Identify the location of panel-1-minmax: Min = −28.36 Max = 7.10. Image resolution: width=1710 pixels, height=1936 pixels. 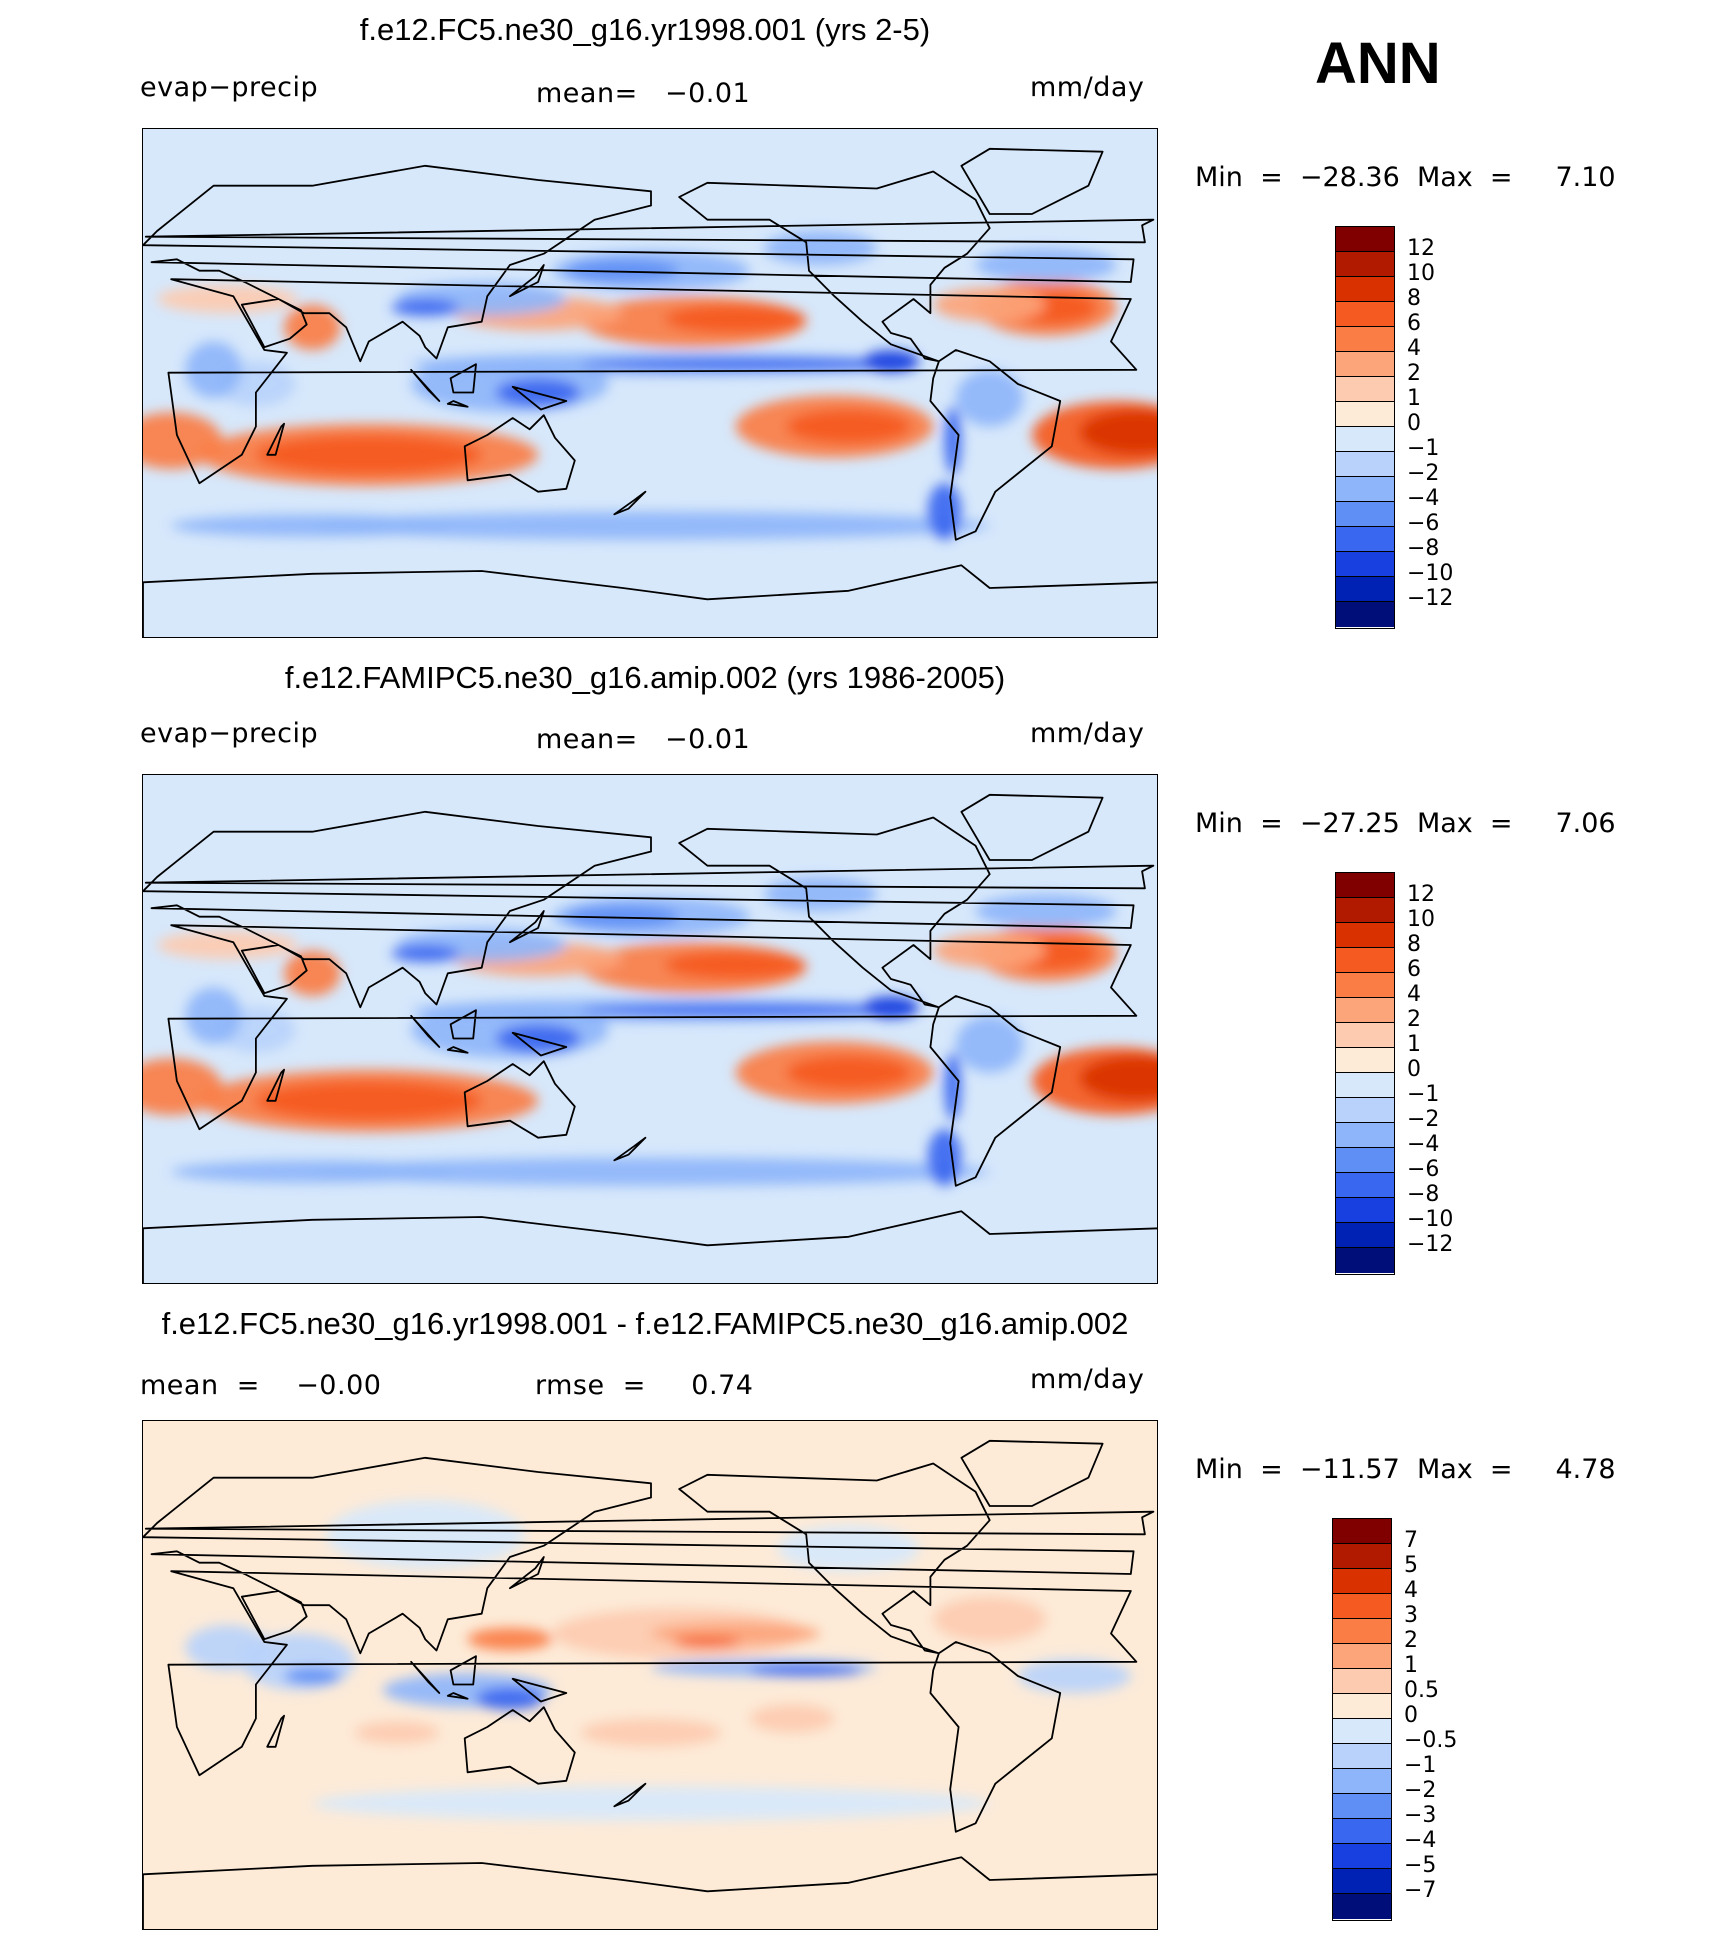
(1405, 177).